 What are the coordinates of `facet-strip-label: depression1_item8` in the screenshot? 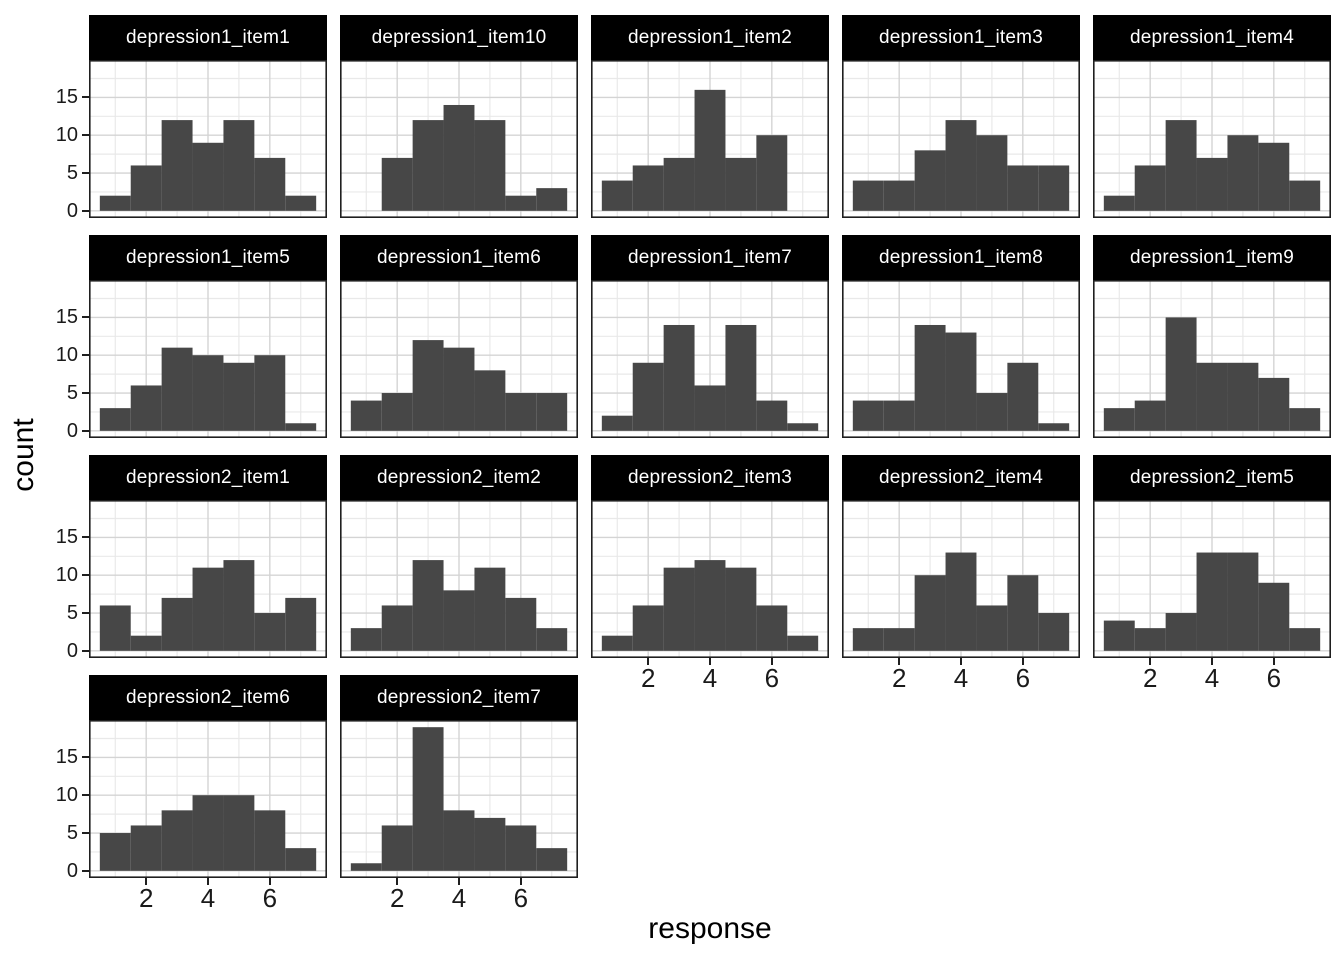 It's located at (961, 257).